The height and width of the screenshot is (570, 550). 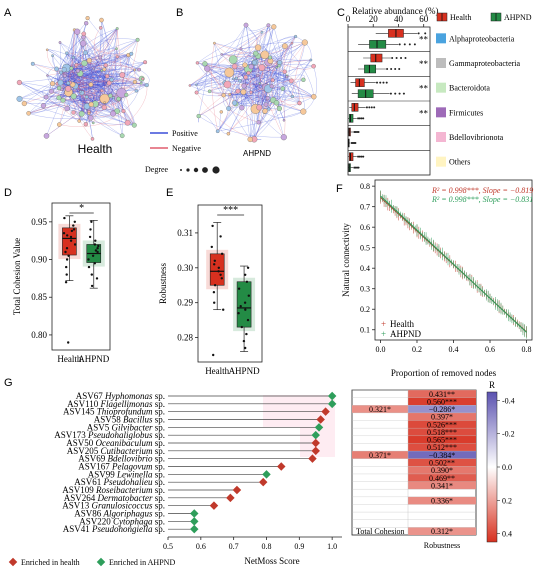 I want to click on heatmap-label-col2-5: 0.518***, so click(x=442, y=432).